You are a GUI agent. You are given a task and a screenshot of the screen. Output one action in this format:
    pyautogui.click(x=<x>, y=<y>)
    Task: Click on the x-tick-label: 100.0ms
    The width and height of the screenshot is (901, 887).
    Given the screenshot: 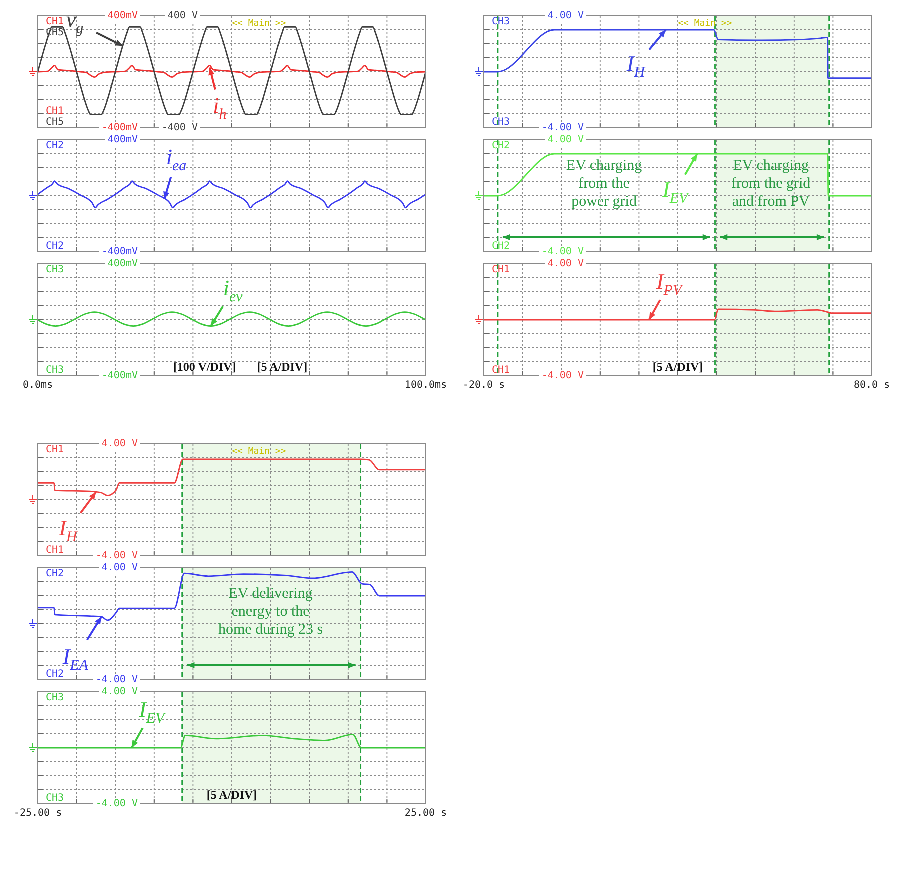 What is the action you would take?
    pyautogui.click(x=426, y=385)
    